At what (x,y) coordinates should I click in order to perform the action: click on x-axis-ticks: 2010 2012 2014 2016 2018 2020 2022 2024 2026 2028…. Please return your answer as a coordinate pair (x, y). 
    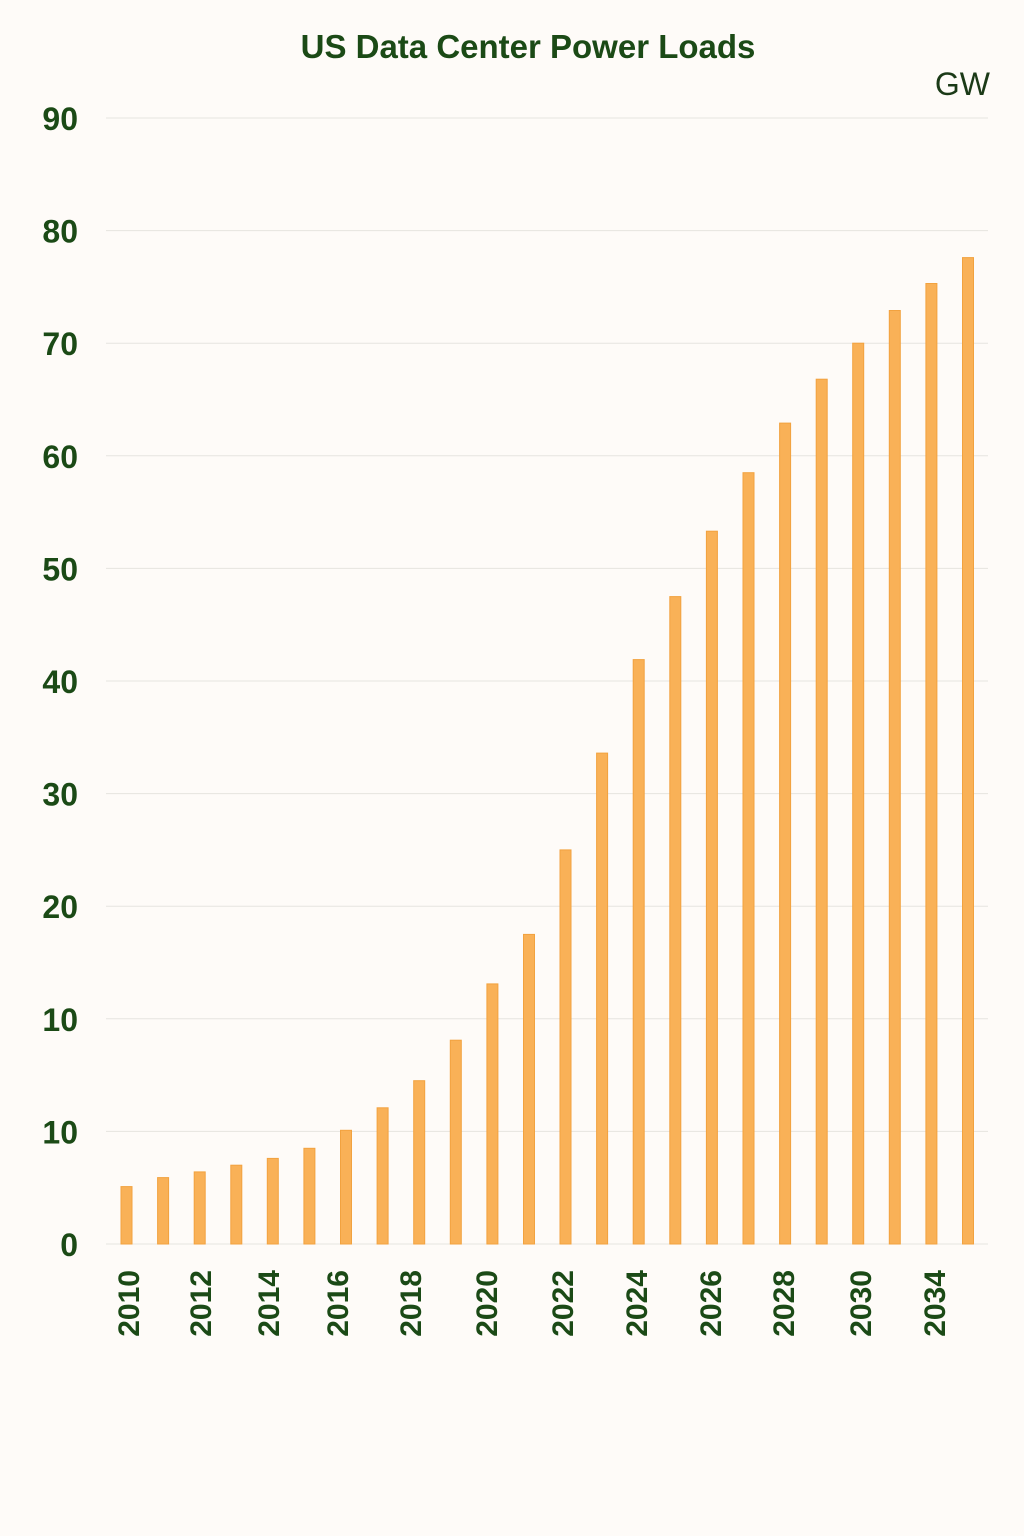
    Looking at the image, I should click on (532, 1303).